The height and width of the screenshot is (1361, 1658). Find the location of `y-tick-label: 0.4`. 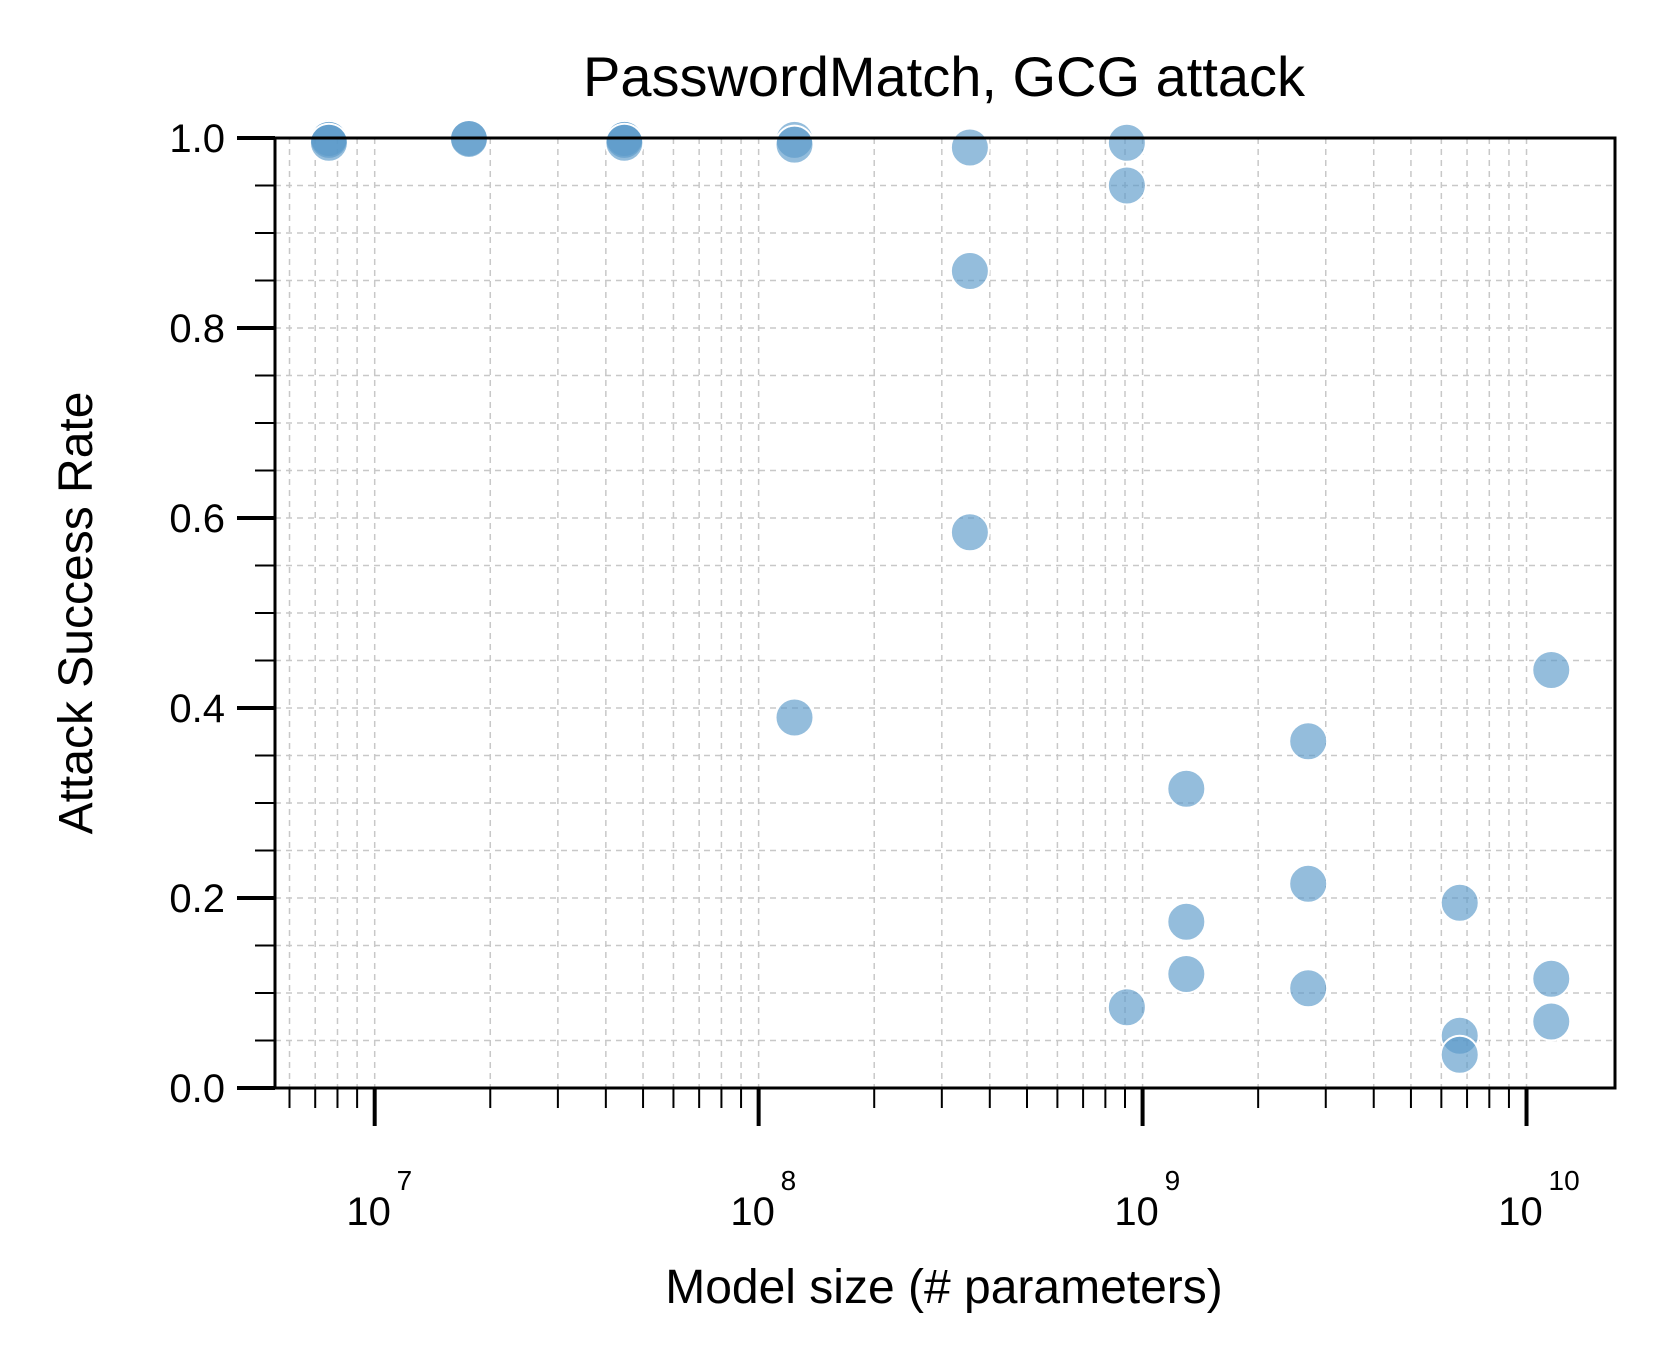

y-tick-label: 0.4 is located at coordinates (197, 709).